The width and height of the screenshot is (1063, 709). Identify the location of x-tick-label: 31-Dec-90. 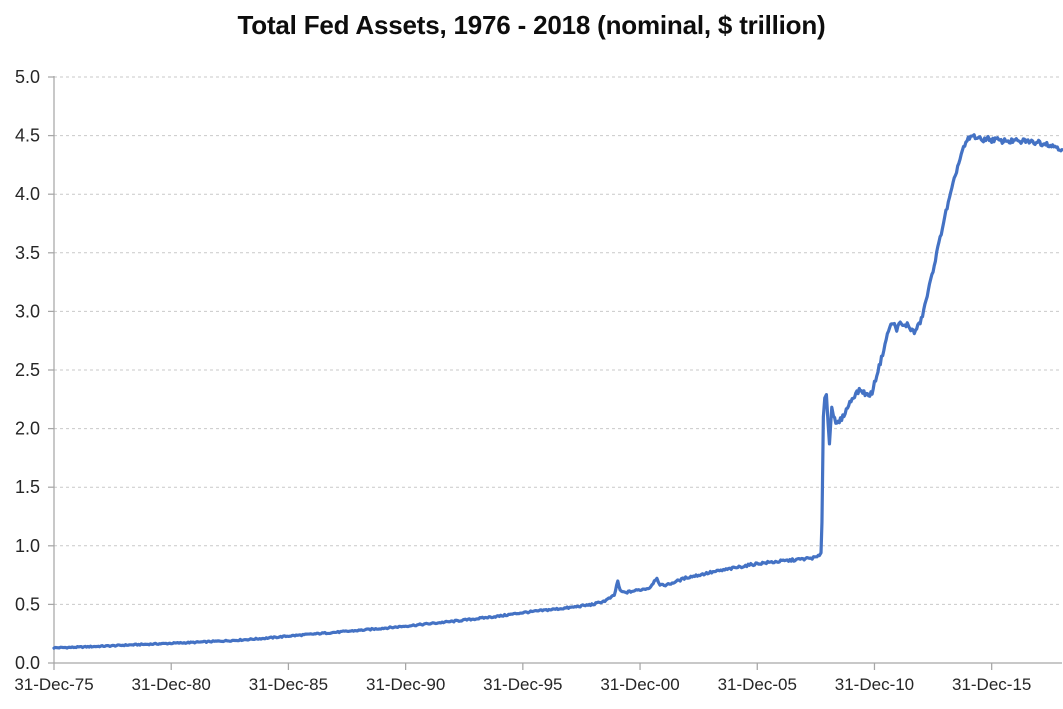
(405, 684).